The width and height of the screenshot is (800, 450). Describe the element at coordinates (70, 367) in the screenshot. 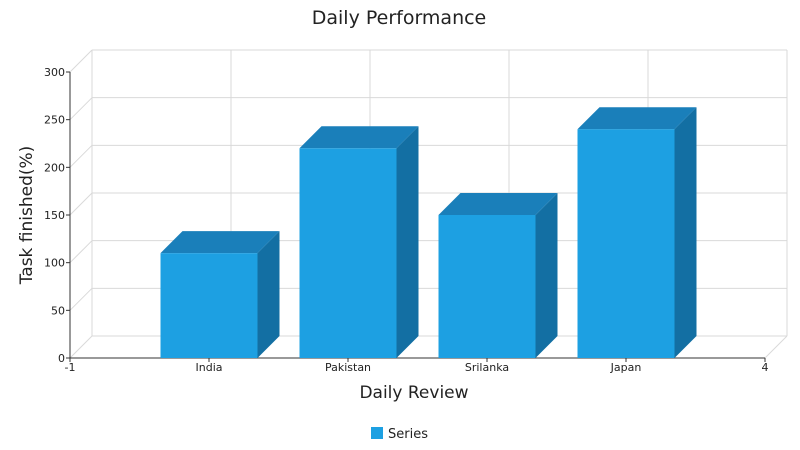

I see `x-tick-label: -1` at that location.